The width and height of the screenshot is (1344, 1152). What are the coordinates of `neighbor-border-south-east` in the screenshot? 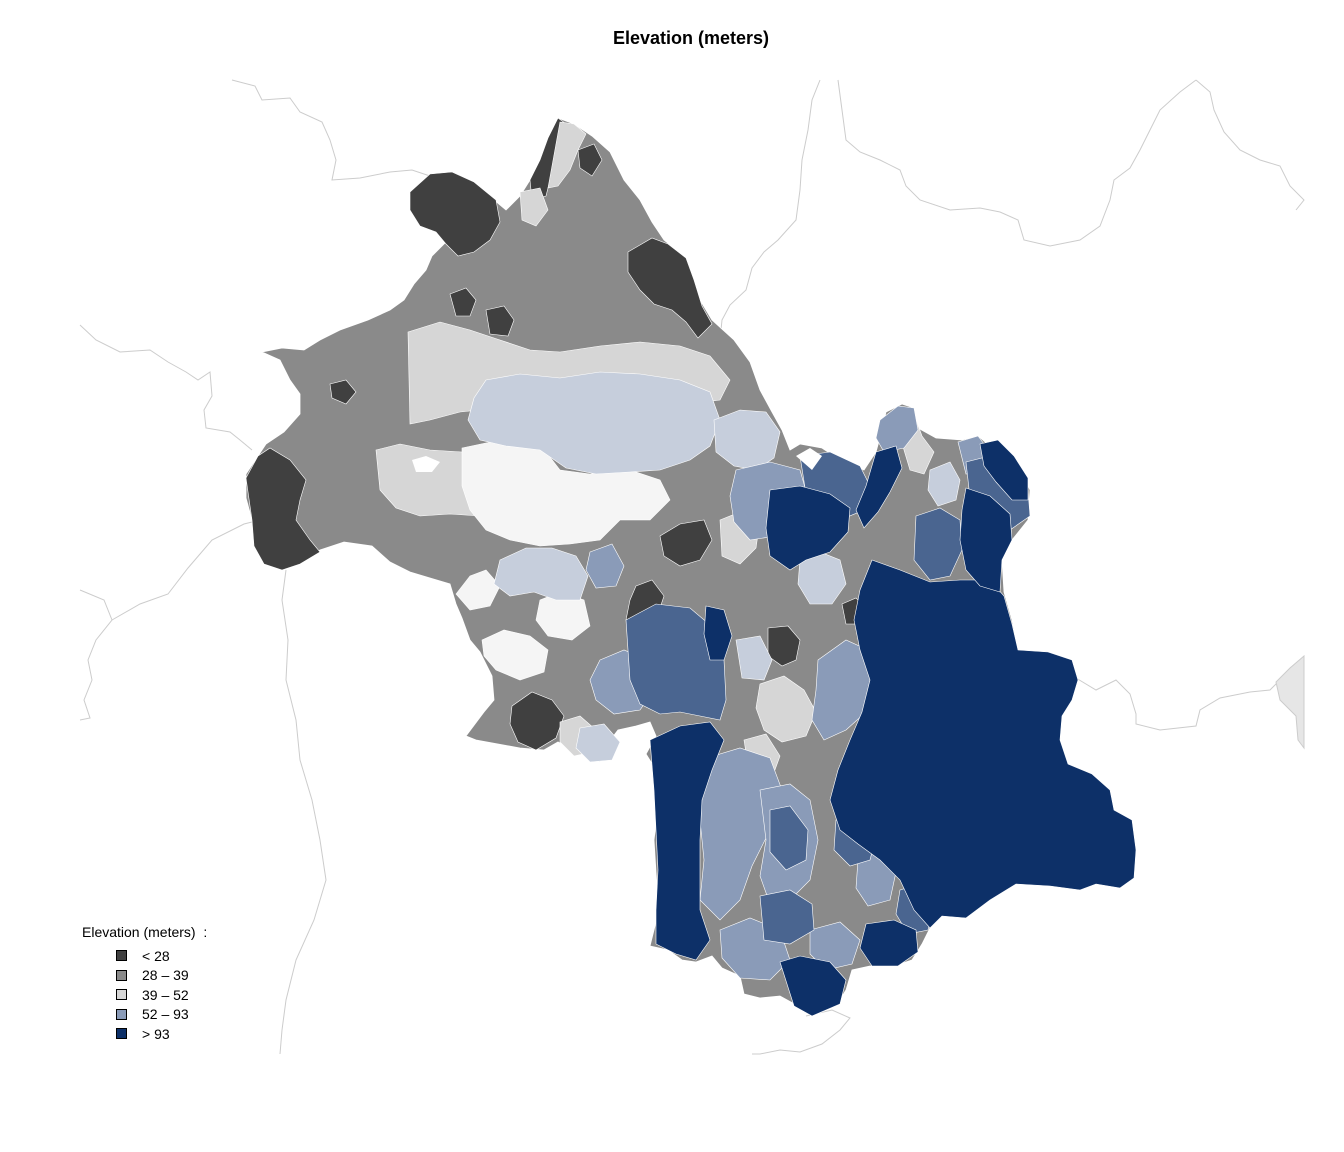 It's located at (801, 1032).